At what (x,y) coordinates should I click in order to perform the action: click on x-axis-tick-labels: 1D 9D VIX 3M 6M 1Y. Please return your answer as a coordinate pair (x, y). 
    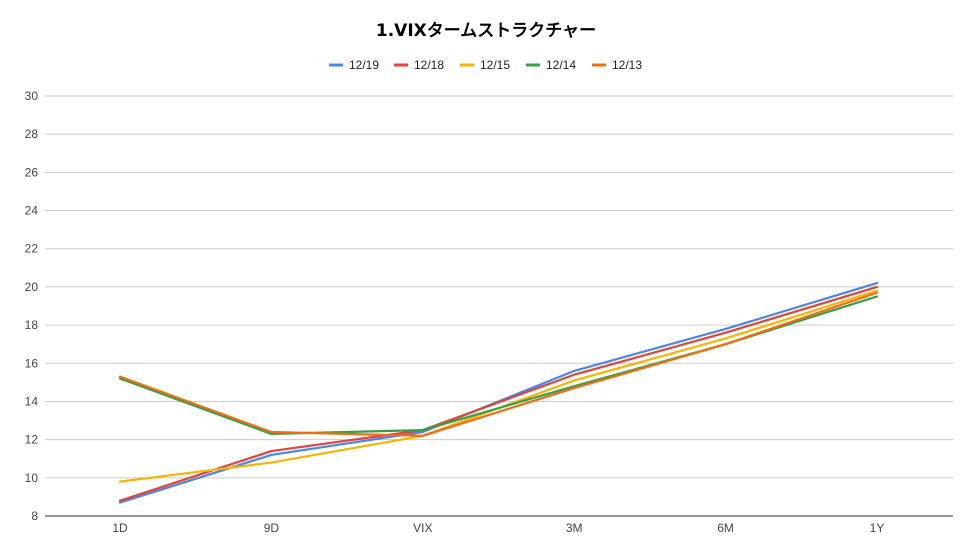
    Looking at the image, I should click on (498, 528).